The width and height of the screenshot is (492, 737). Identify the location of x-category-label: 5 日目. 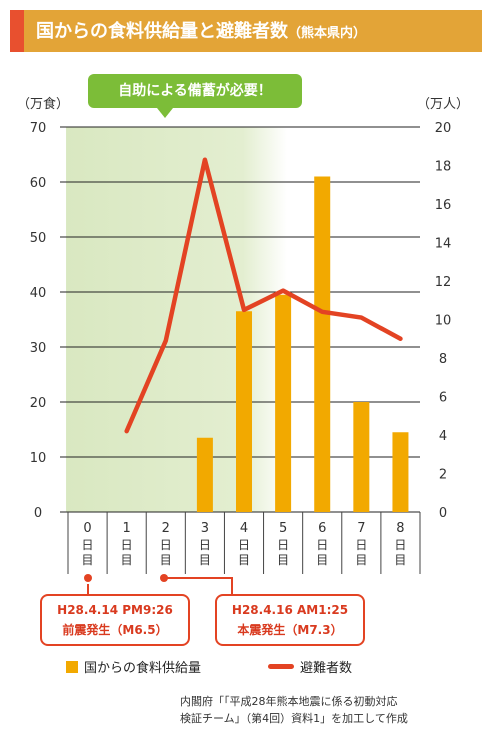
(283, 544).